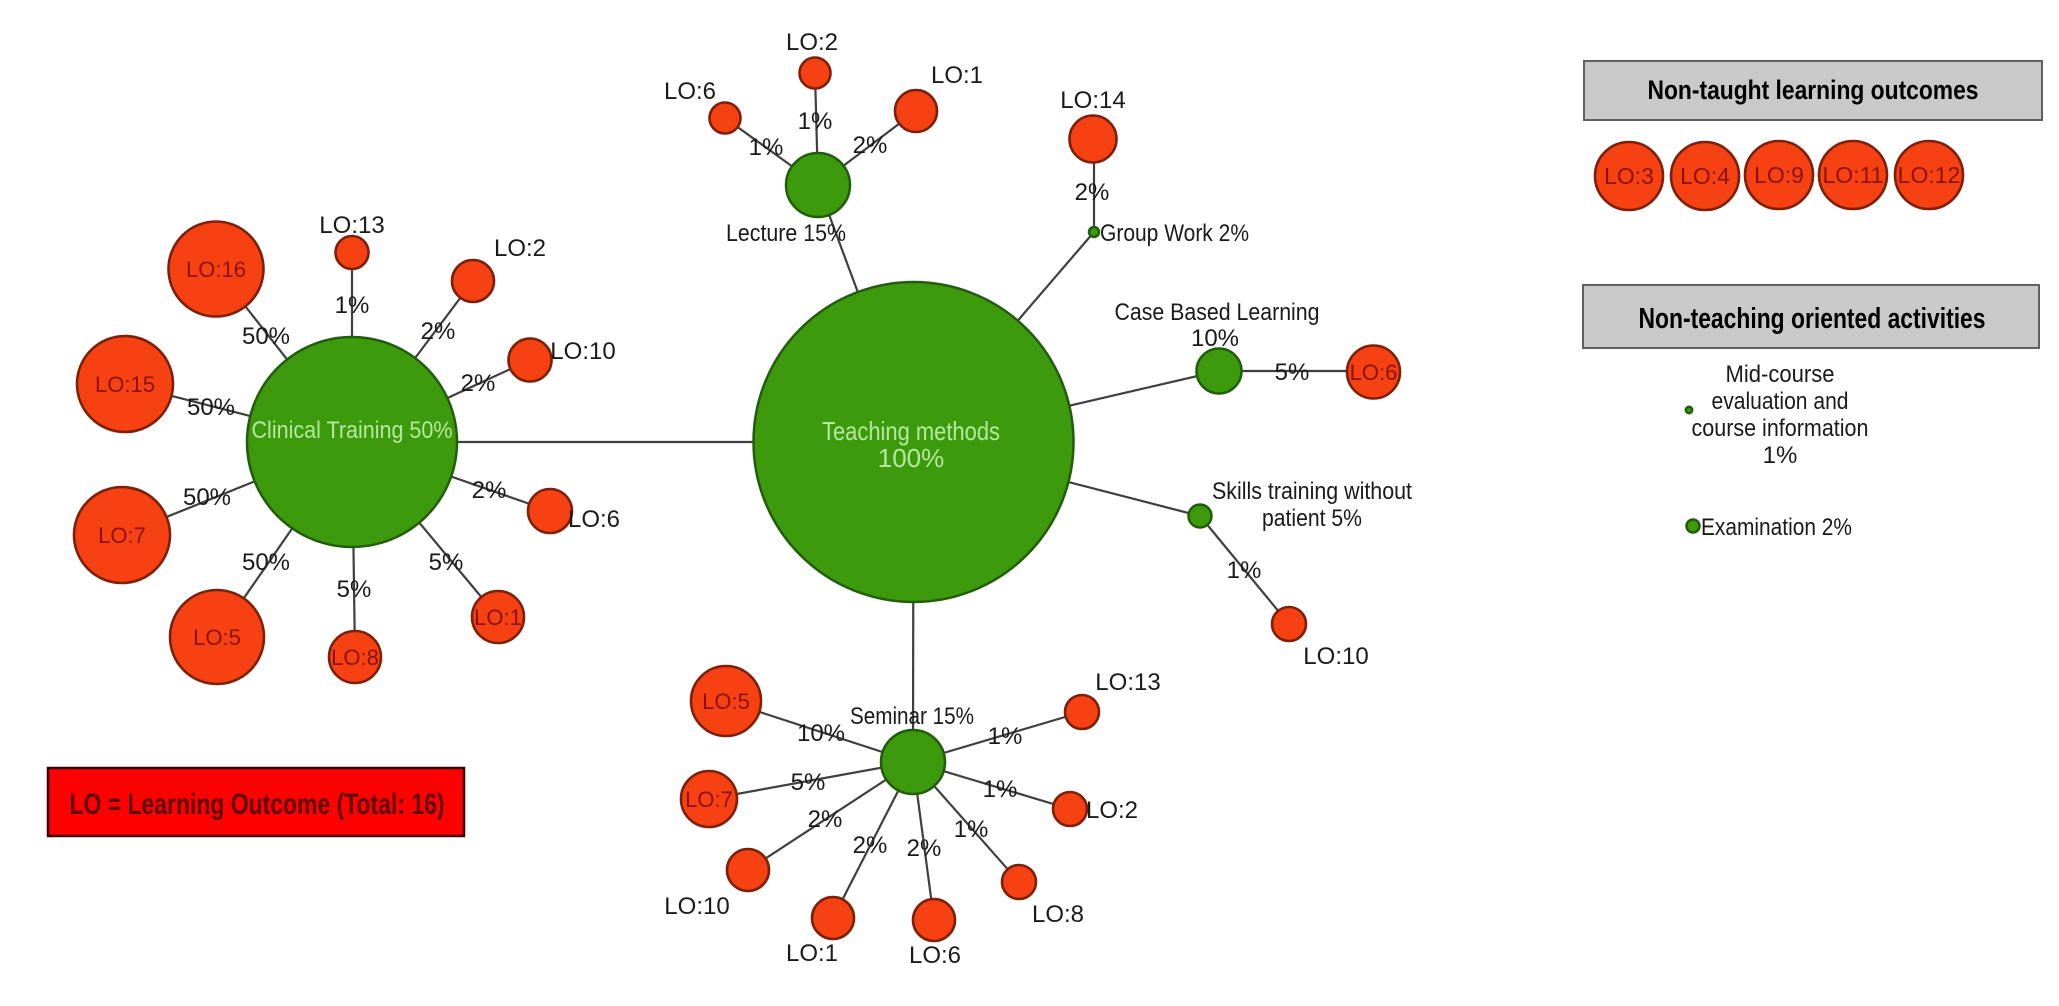 The width and height of the screenshot is (2059, 1006). Describe the element at coordinates (1705, 176) in the screenshot. I see `svg-text: LO:4` at that location.